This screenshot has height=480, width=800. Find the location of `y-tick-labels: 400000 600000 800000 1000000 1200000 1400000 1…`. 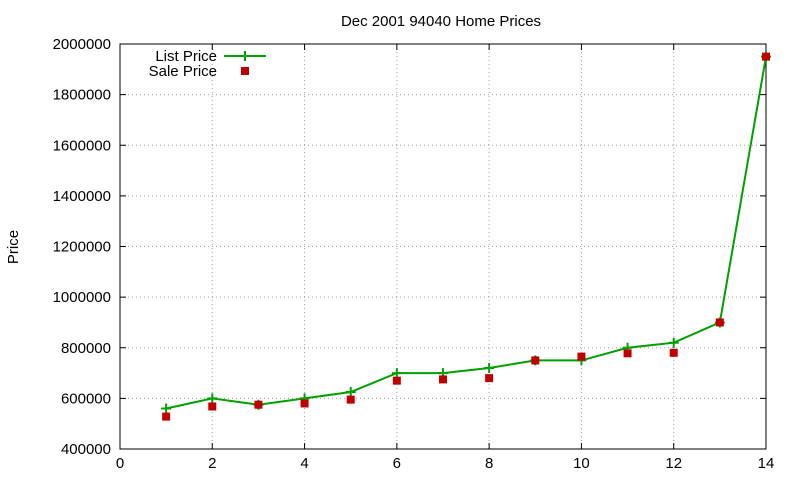

y-tick-labels: 400000 600000 800000 1000000 1200000 1400000 1… is located at coordinates (82, 247).